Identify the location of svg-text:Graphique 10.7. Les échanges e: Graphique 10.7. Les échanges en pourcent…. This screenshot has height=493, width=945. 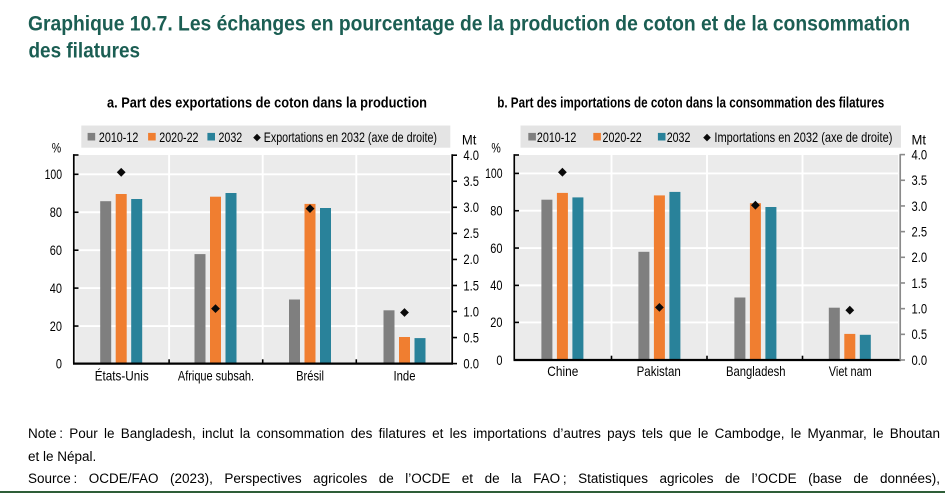
(469, 23).